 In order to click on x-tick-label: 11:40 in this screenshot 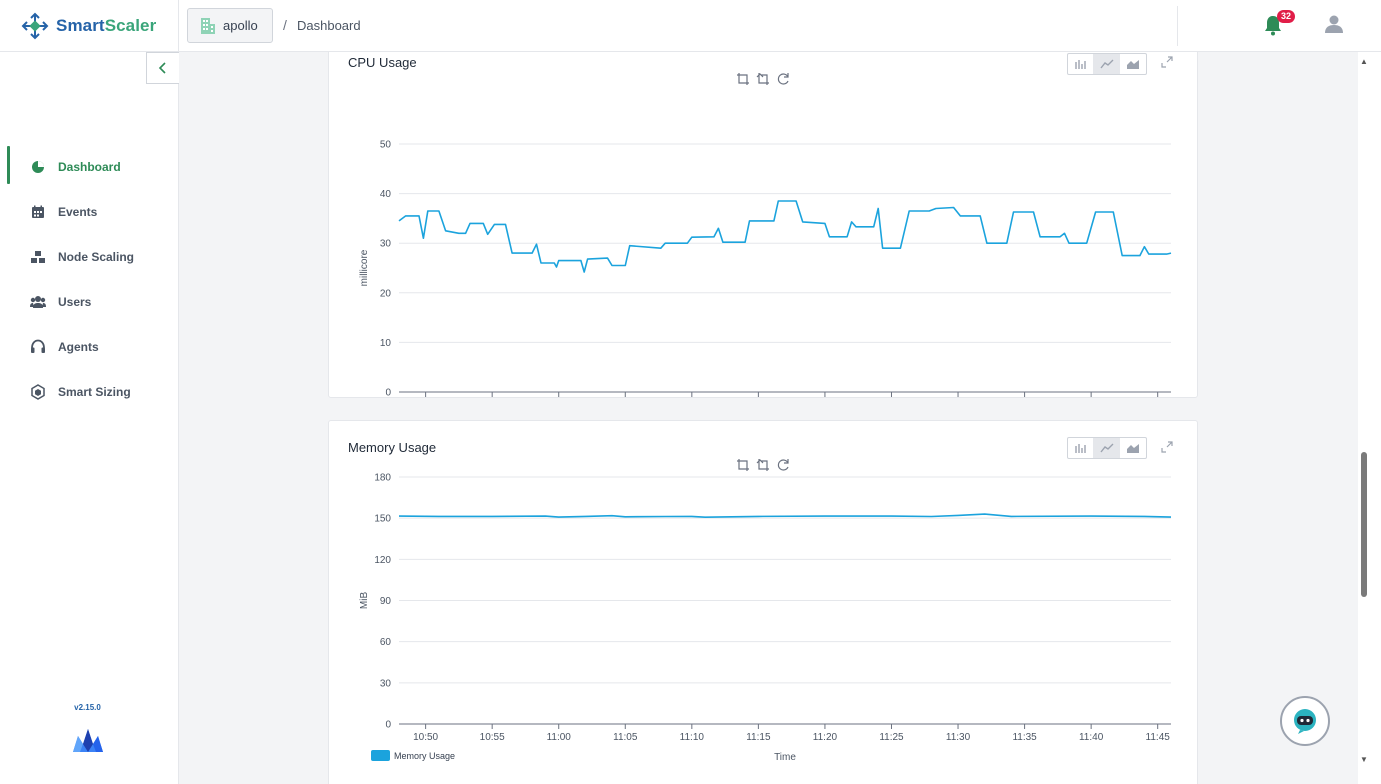, I will do `click(1091, 737)`.